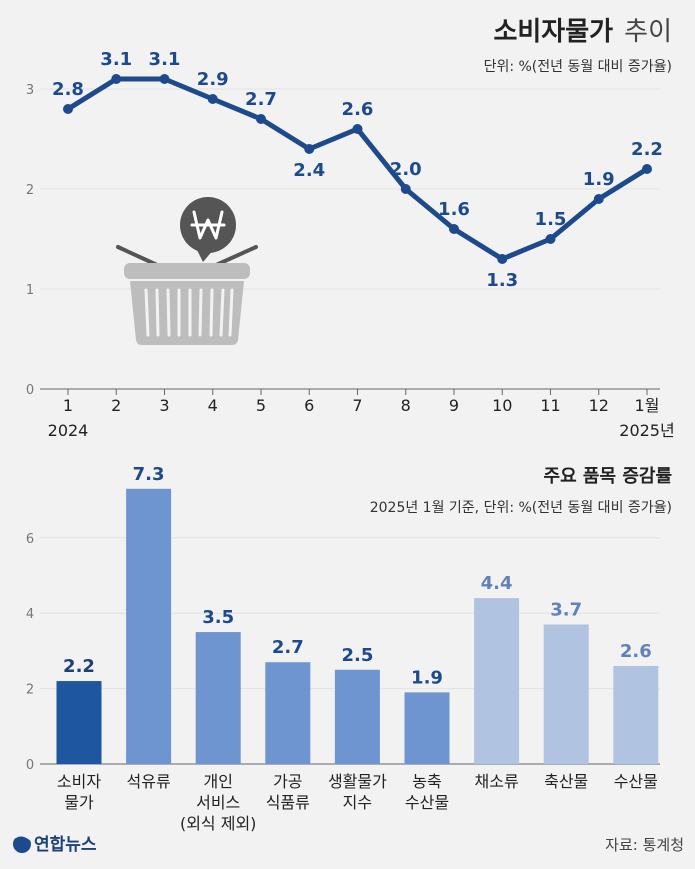  What do you see at coordinates (553, 32) in the screenshot?
I see `title-bold: 소비자물가` at bounding box center [553, 32].